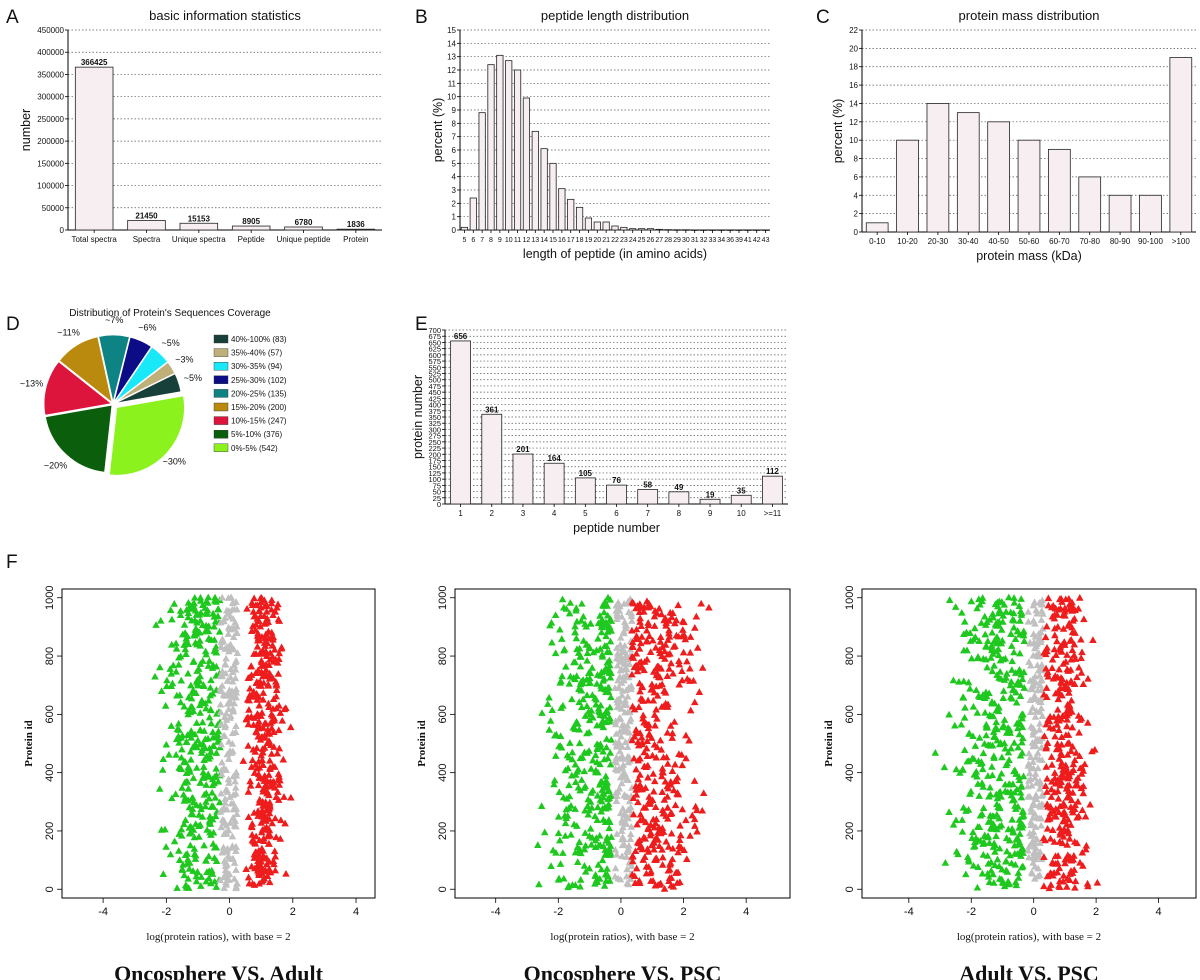 The image size is (1200, 980). Describe the element at coordinates (12, 17) in the screenshot. I see `panel-letter-a: A` at that location.